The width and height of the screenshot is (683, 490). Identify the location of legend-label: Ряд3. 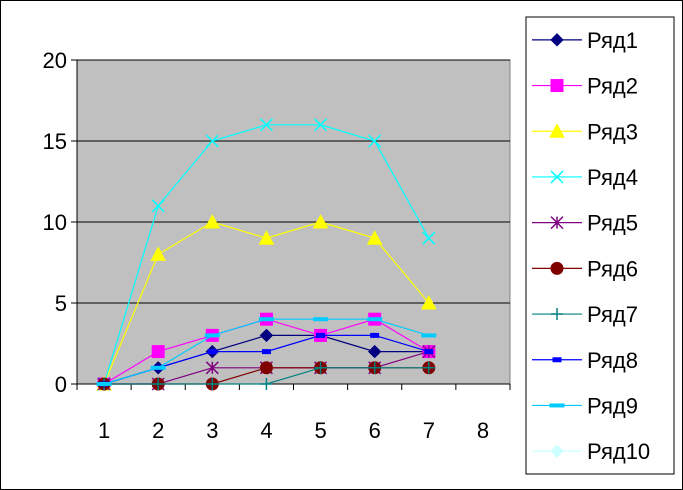
(612, 131).